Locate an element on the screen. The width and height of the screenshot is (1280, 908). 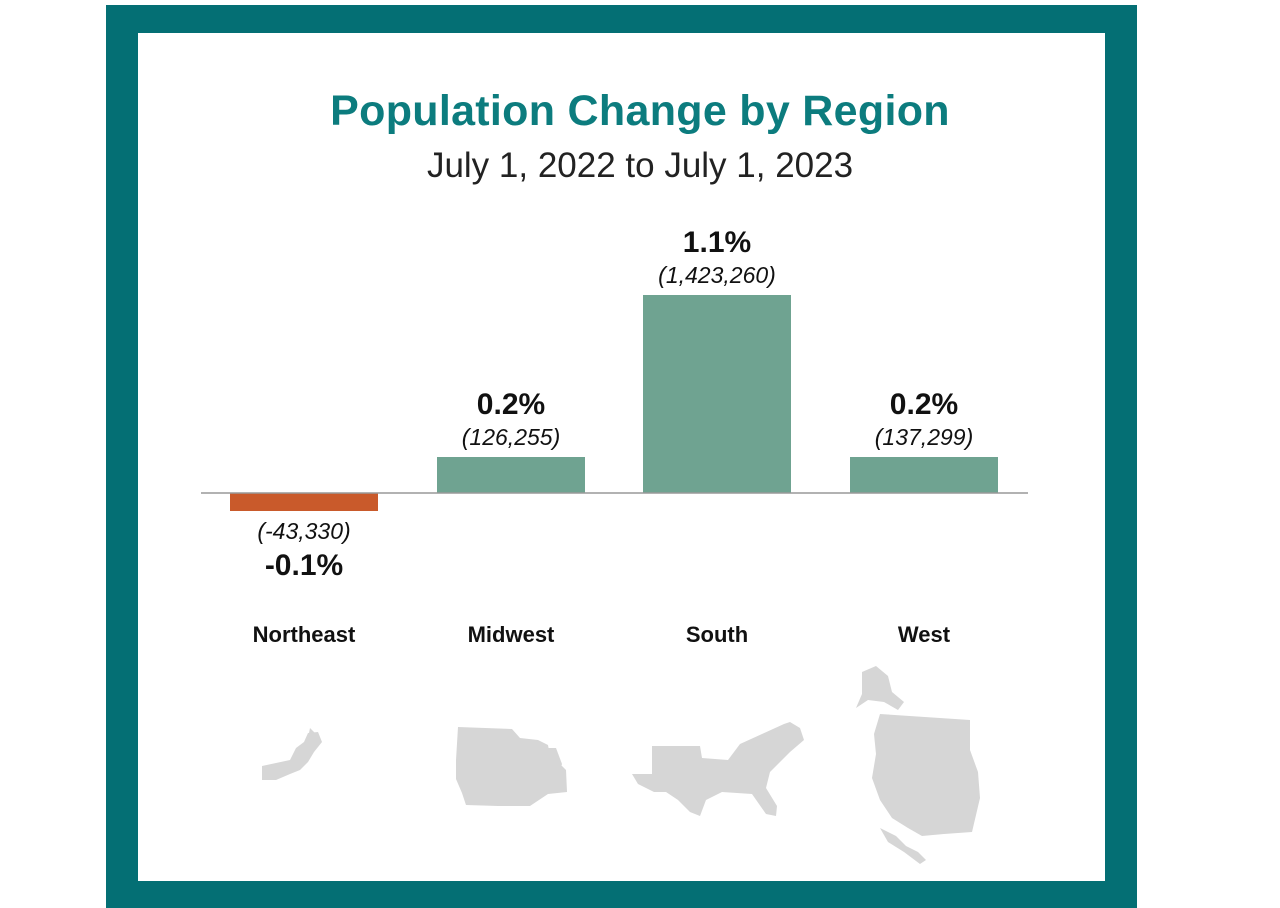
category-label-northeast: Northeast is located at coordinates (304, 634).